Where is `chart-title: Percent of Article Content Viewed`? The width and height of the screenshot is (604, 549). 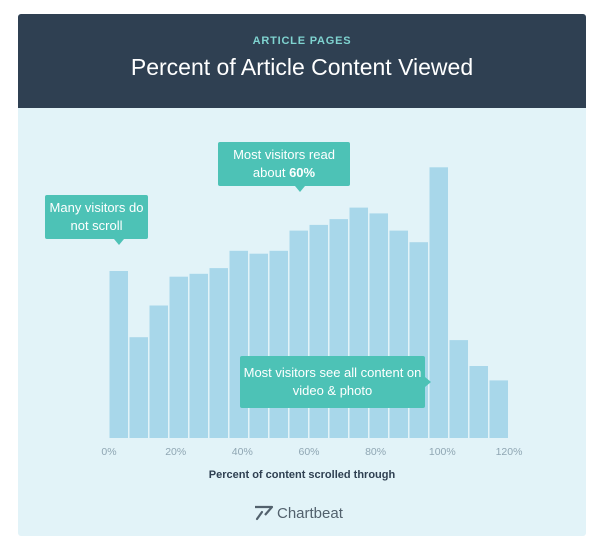
chart-title: Percent of Article Content Viewed is located at coordinates (302, 67).